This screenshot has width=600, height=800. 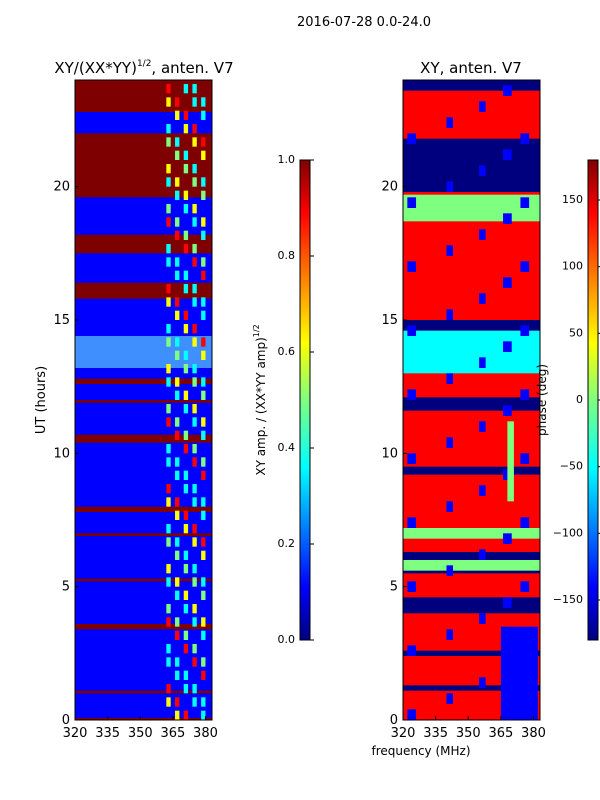 What do you see at coordinates (420, 751) in the screenshot?
I see `frequency-xlabel: frequency (MHz)` at bounding box center [420, 751].